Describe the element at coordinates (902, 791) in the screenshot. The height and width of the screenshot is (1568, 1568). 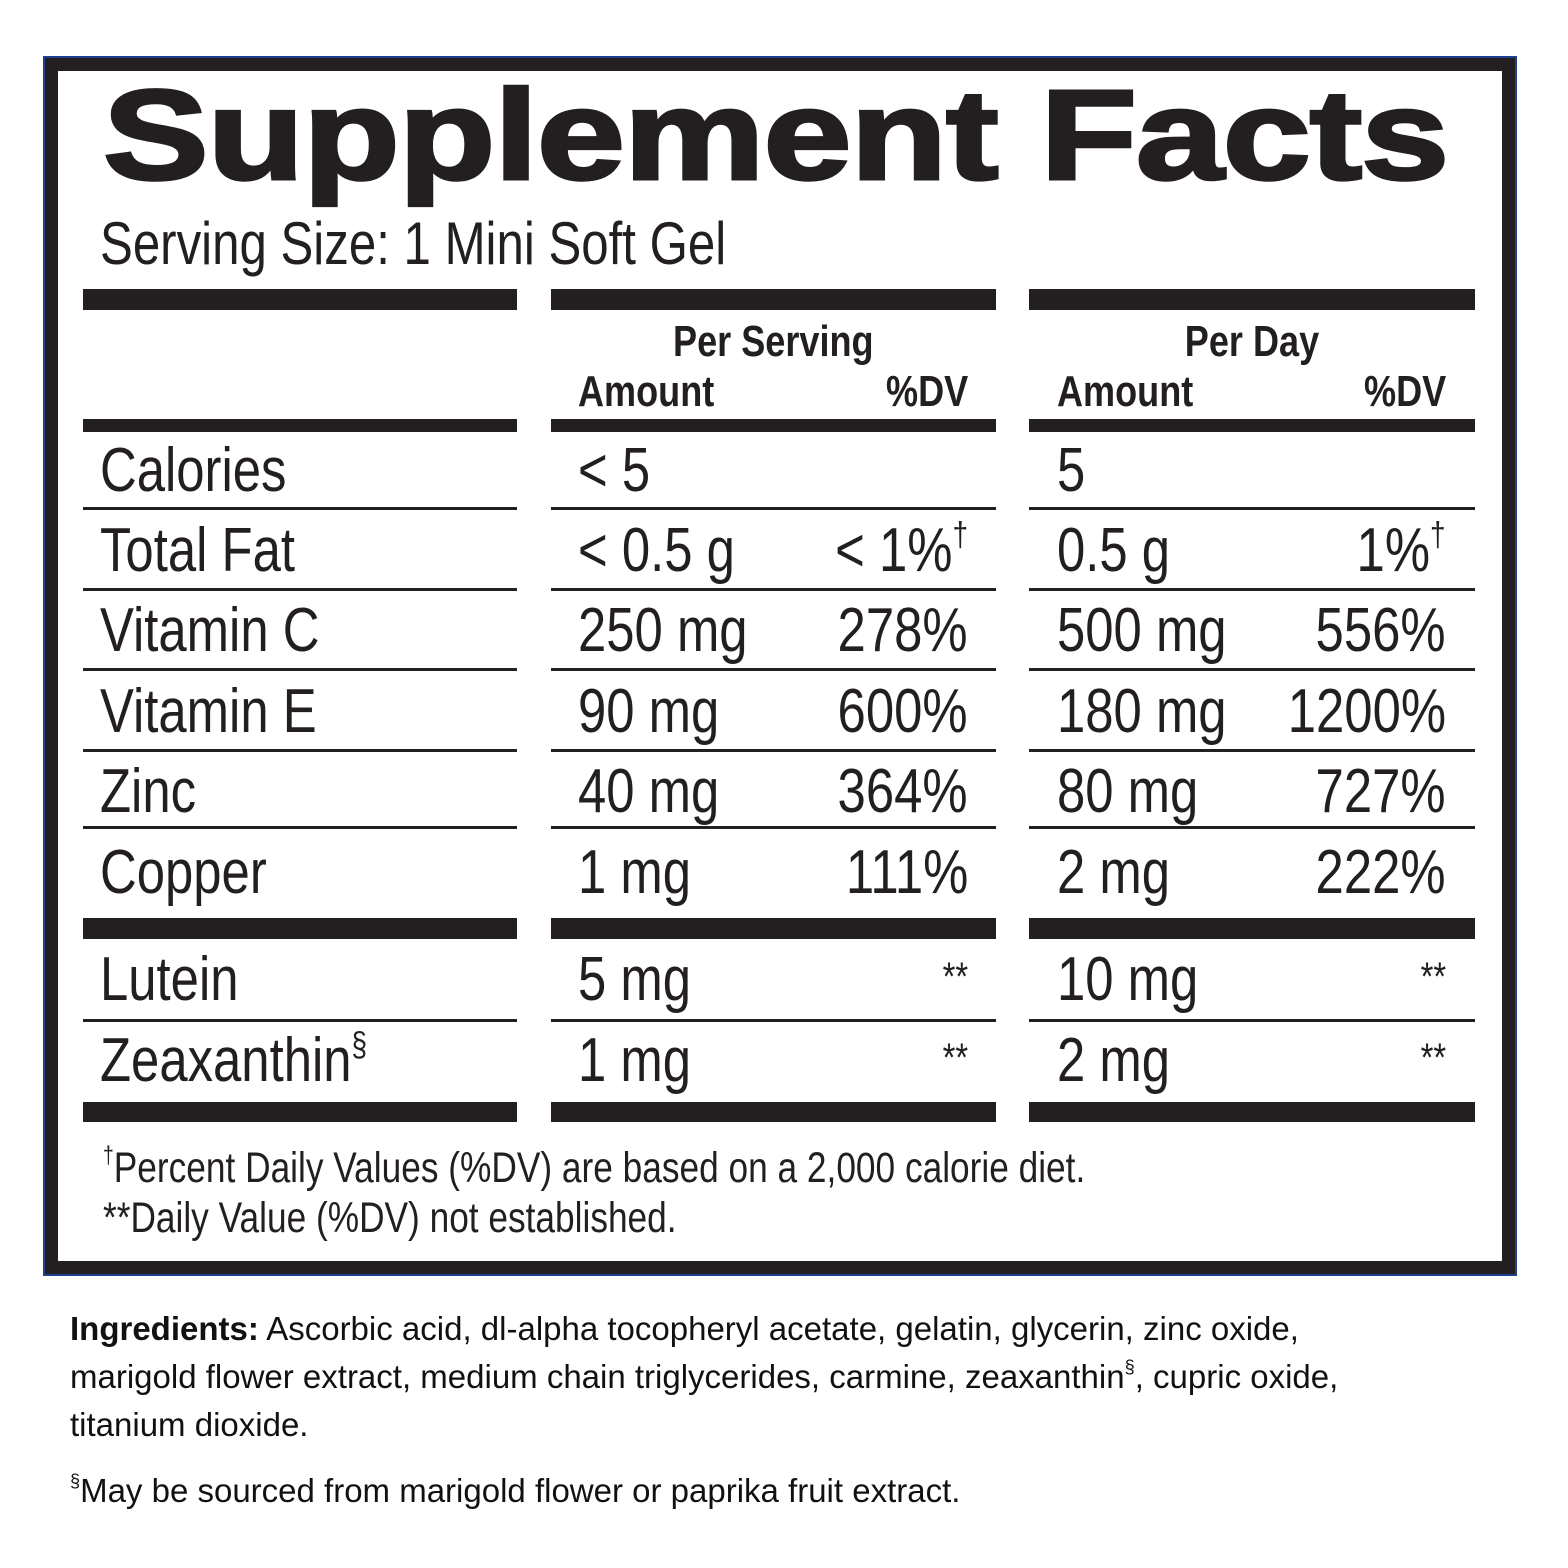
I see `per-serving-dv: 364%` at that location.